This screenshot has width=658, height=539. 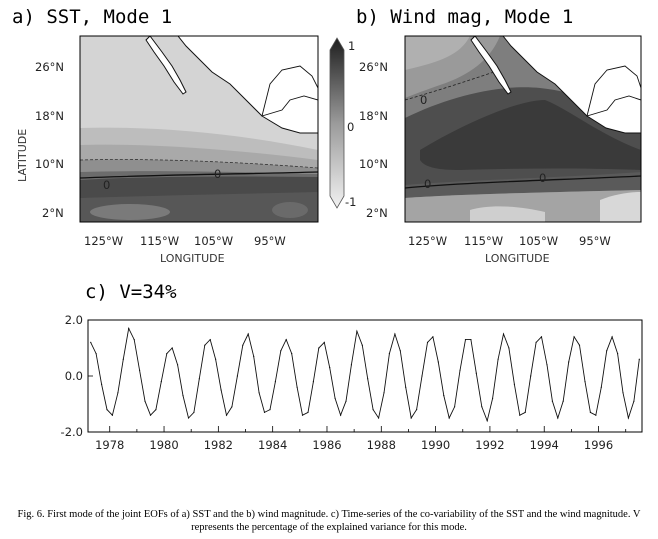 I want to click on colorbar-max-label: 1, so click(x=351, y=46).